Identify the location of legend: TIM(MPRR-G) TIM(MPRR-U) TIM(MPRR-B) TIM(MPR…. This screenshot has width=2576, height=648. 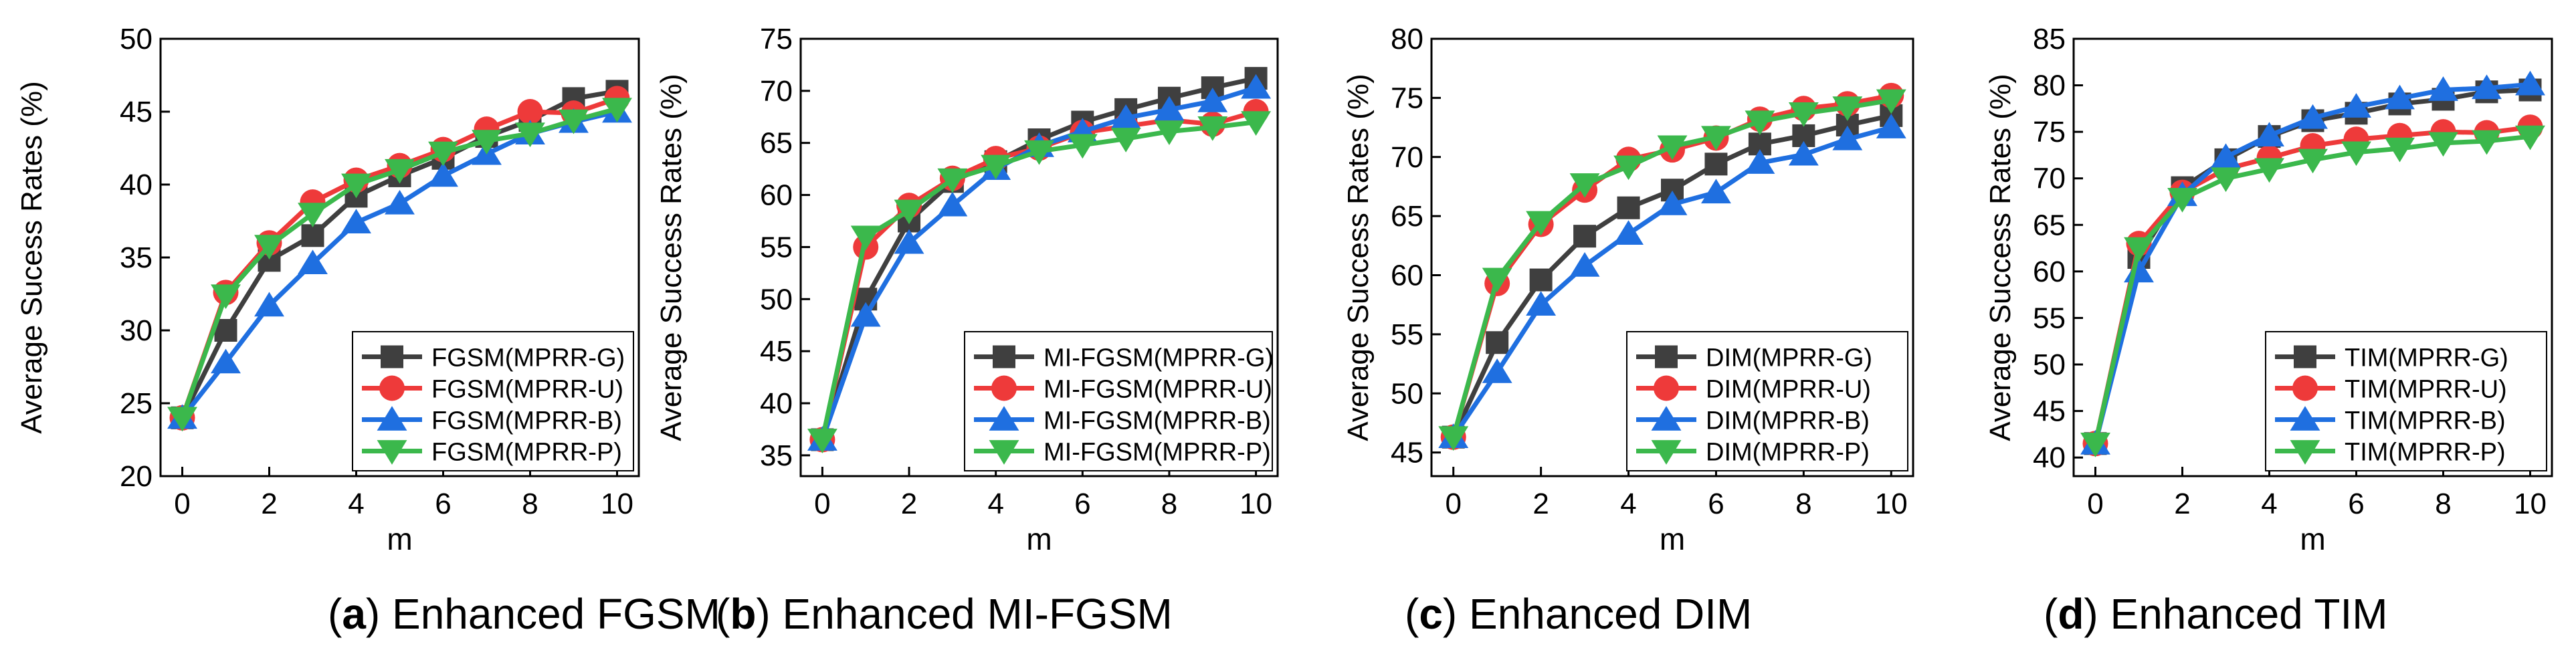
(2406, 401).